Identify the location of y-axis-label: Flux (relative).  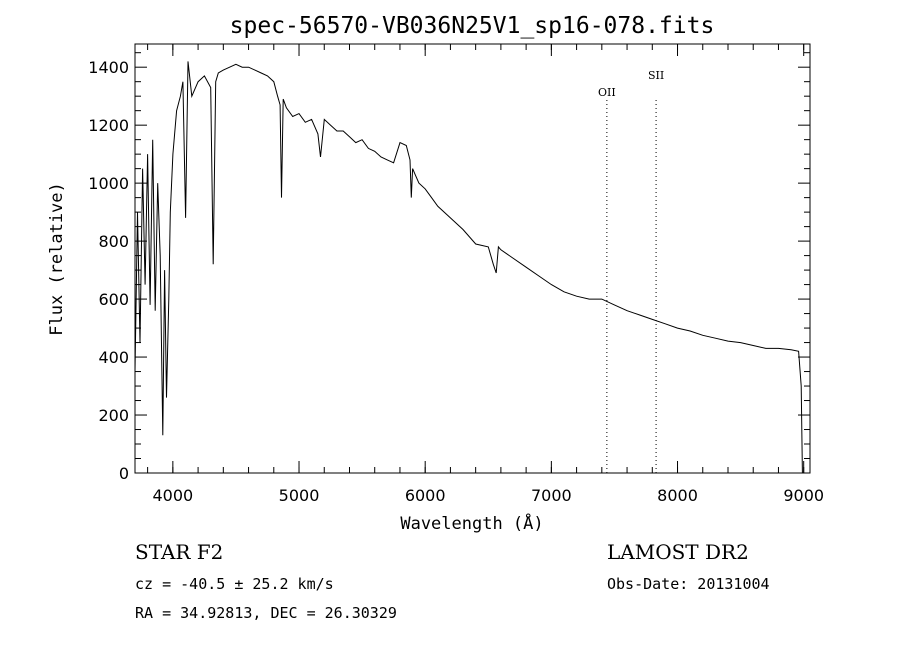
(57, 259).